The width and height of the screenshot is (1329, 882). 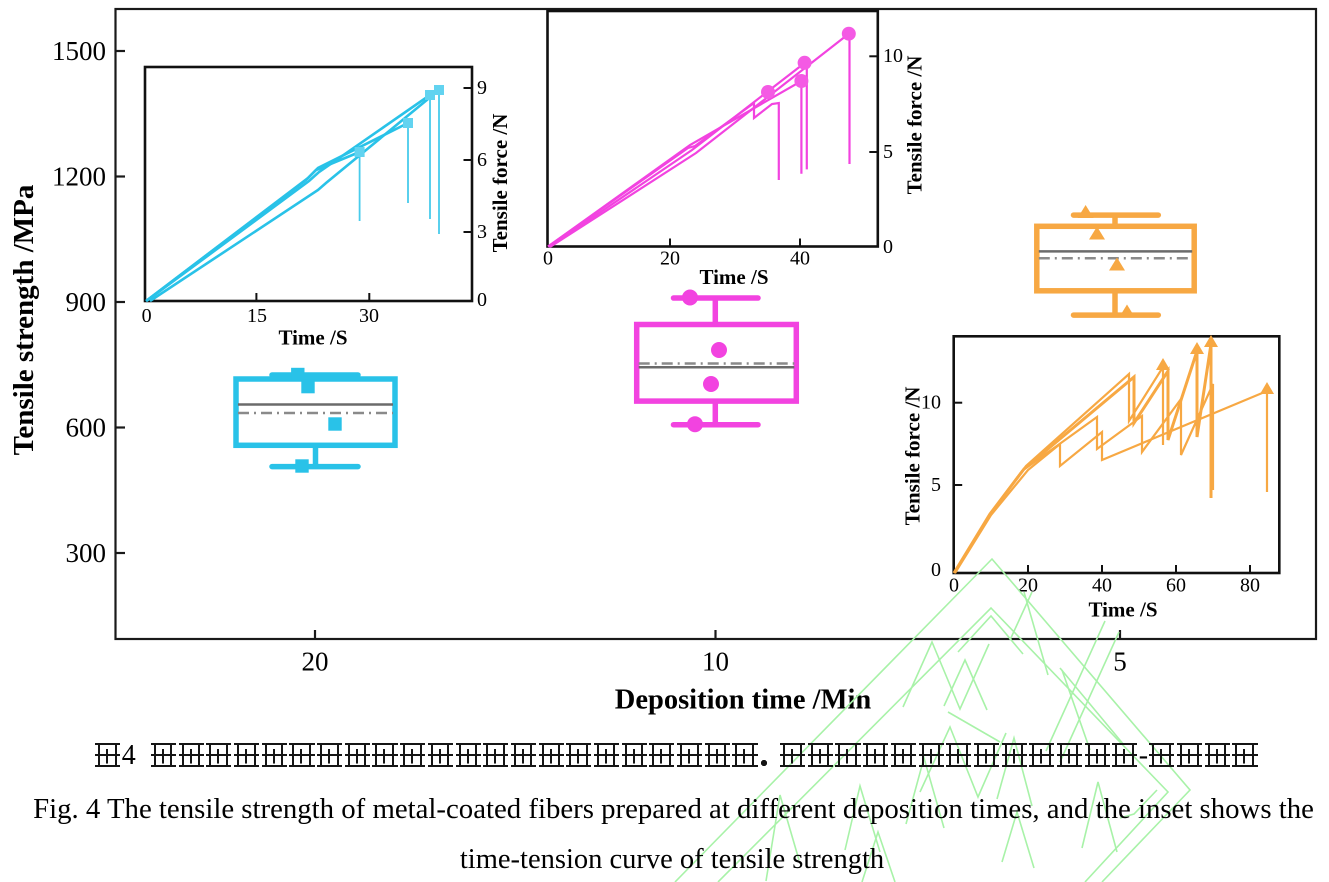 I want to click on svg-text: Tensile strength /MPa, so click(x=24, y=319).